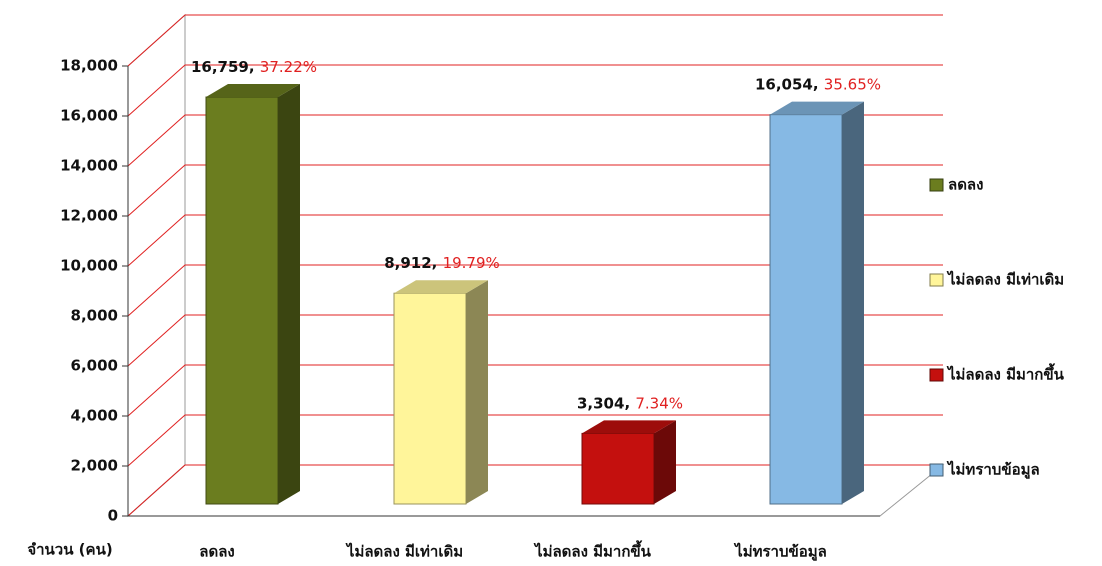  Describe the element at coordinates (216, 552) in the screenshot. I see `x-tick-label: ลดลง` at that location.